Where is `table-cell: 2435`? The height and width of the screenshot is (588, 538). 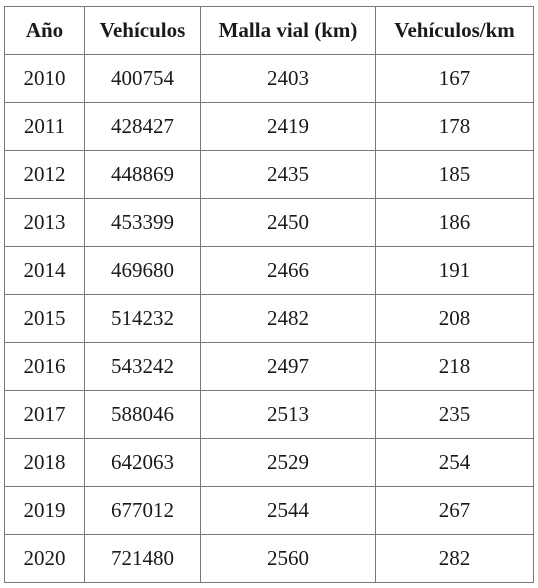 table-cell: 2435 is located at coordinates (288, 174).